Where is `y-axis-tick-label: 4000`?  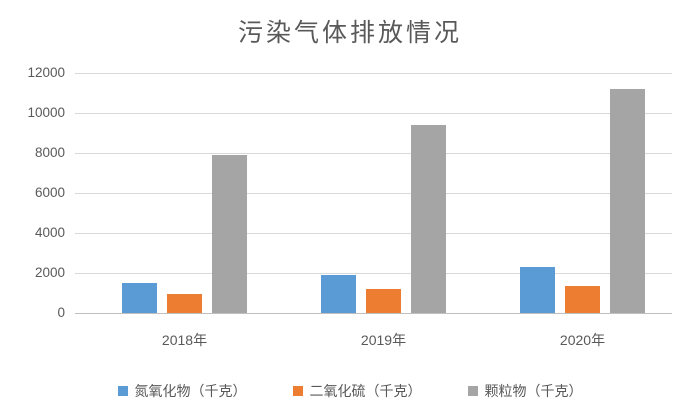 y-axis-tick-label: 4000 is located at coordinates (49, 232).